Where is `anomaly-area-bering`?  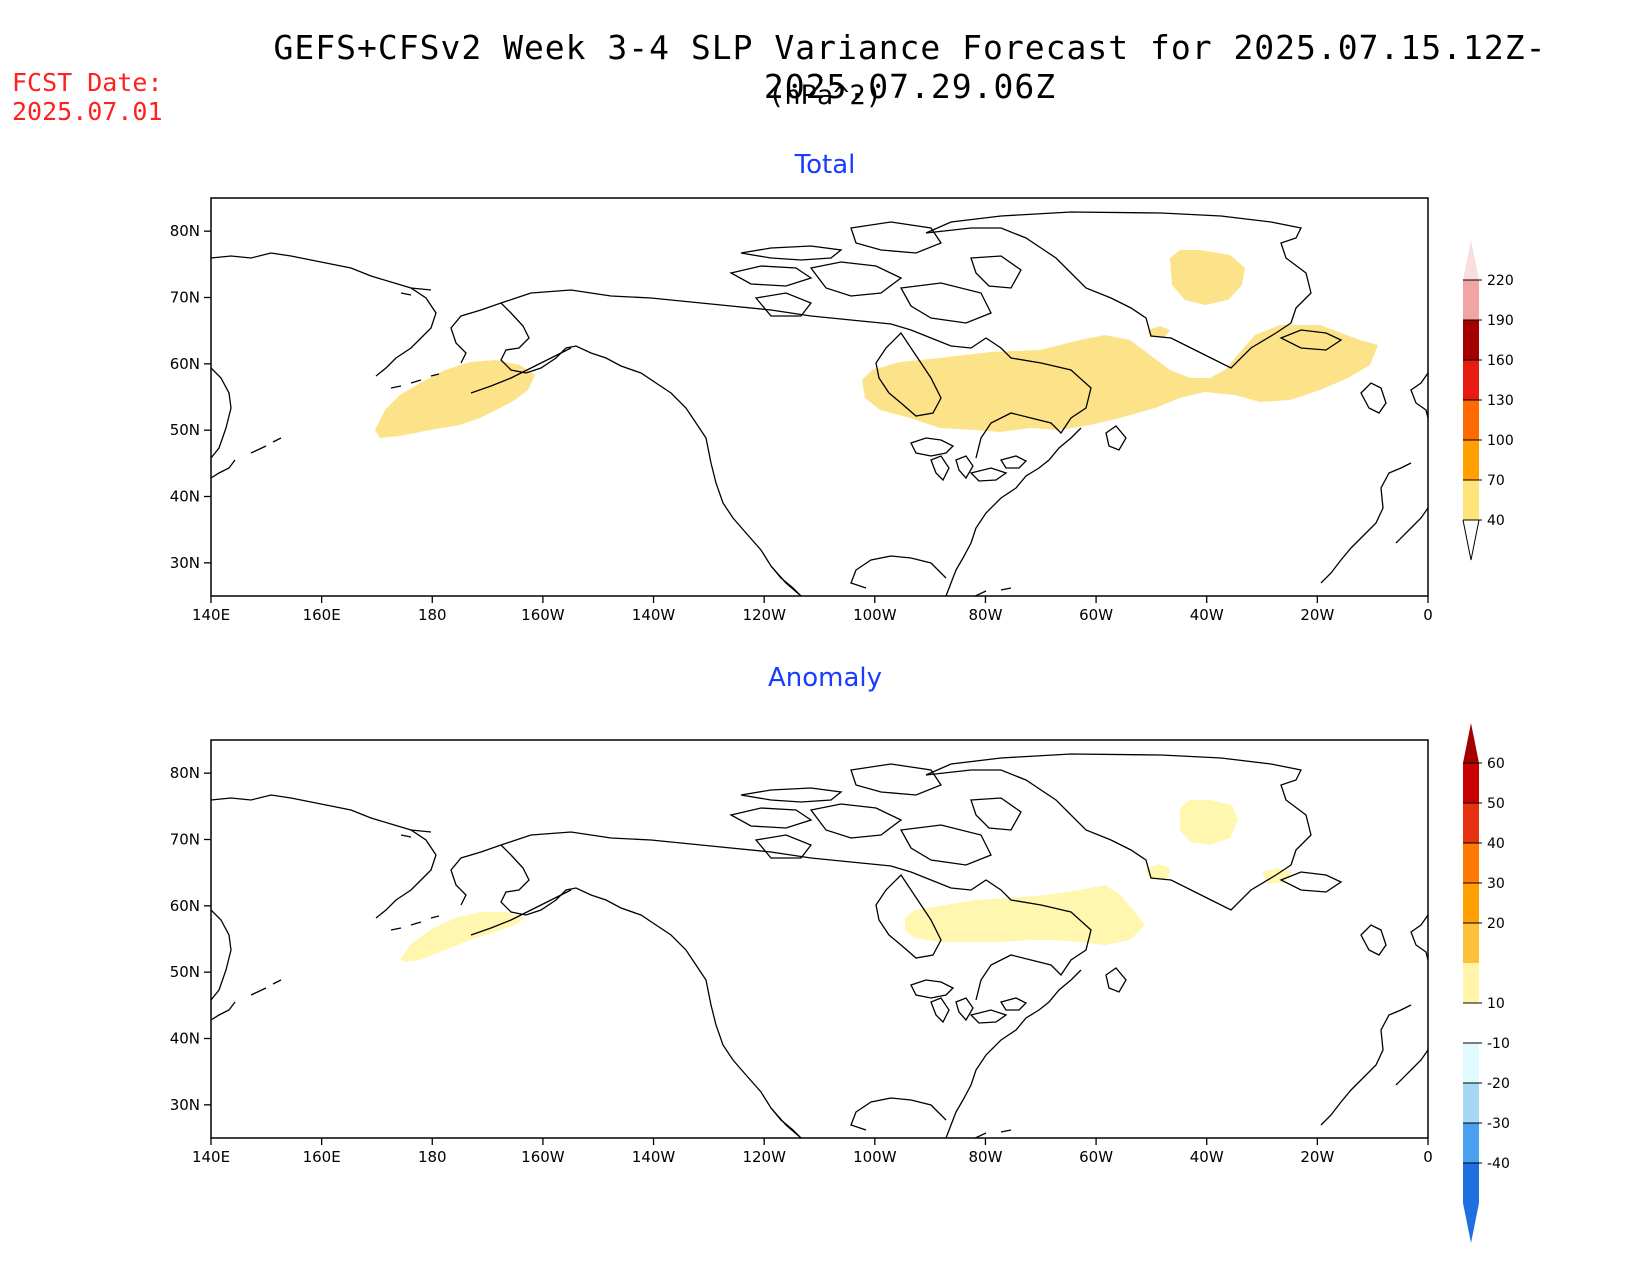 anomaly-area-bering is located at coordinates (462, 937).